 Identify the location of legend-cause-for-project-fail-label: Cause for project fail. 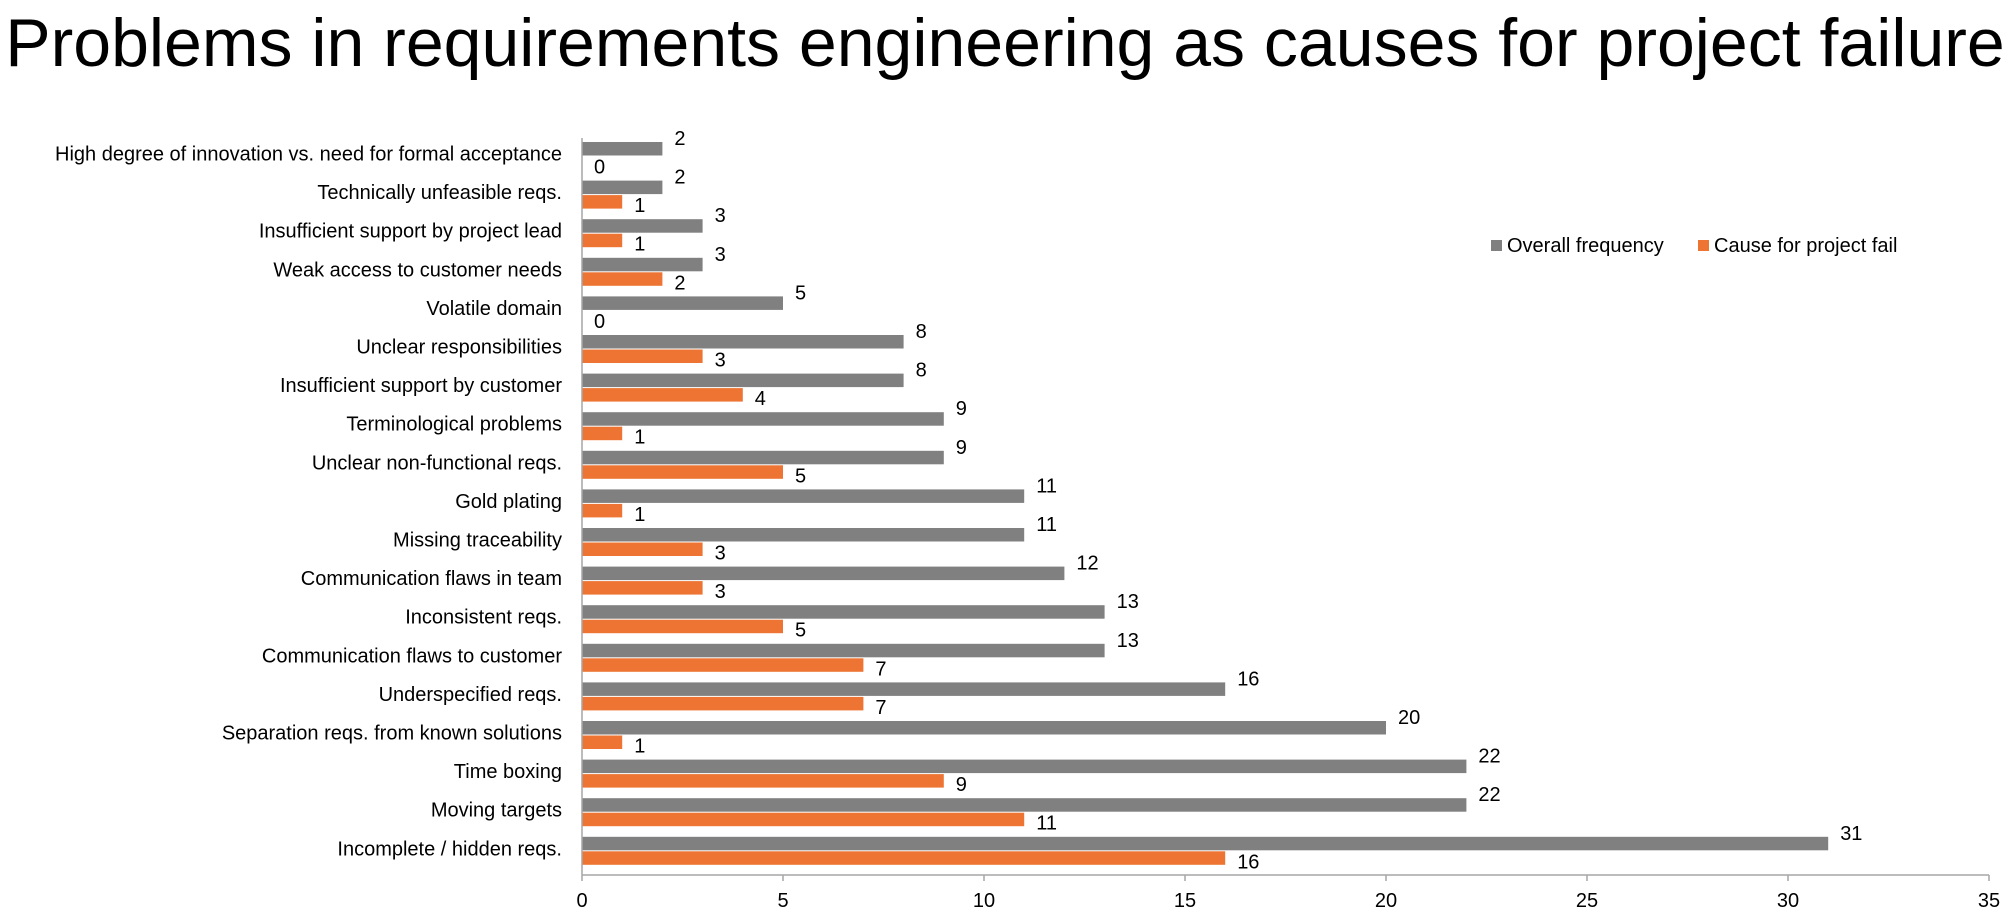
(1805, 246).